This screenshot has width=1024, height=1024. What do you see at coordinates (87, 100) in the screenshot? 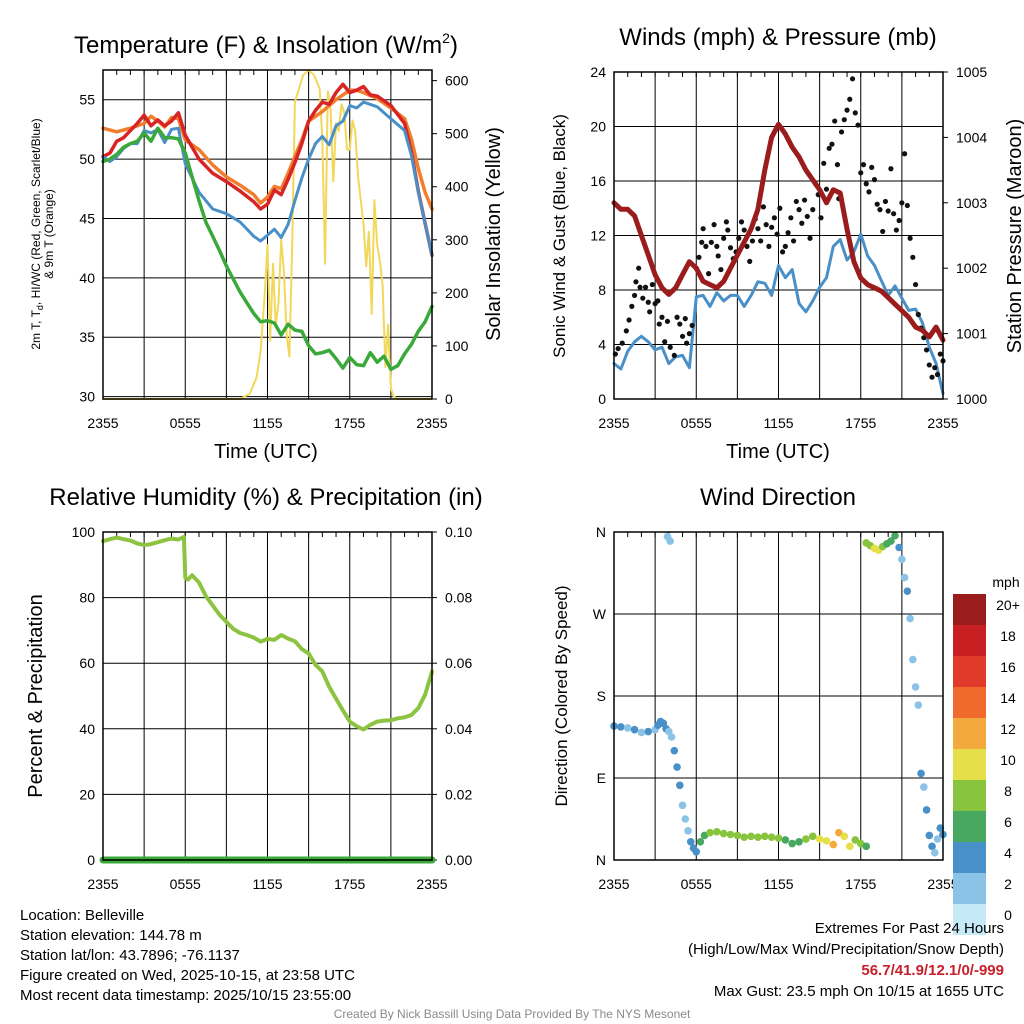
I see `y-tick-label-left: 55` at bounding box center [87, 100].